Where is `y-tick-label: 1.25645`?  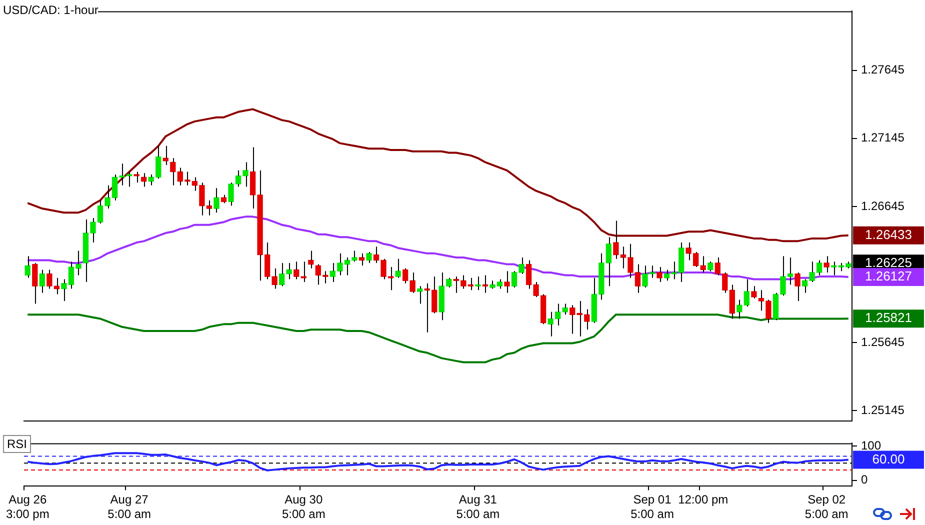
y-tick-label: 1.25645 is located at coordinates (883, 341).